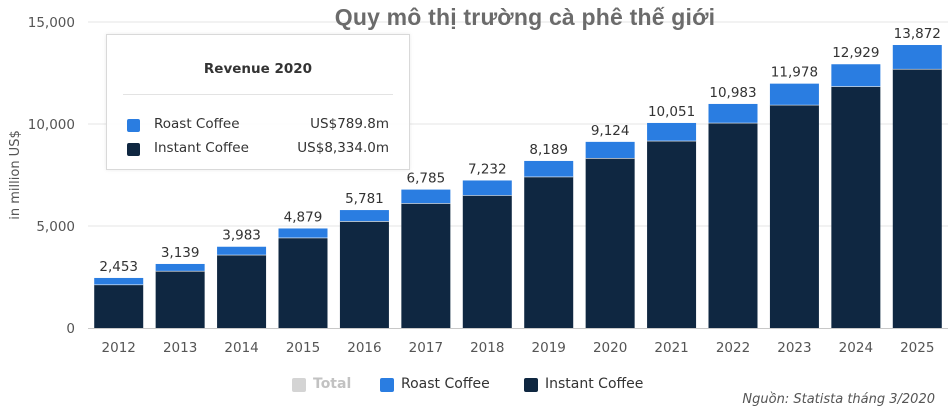 This screenshot has height=412, width=949. What do you see at coordinates (856, 348) in the screenshot?
I see `x-tick-label-2024: 2024` at bounding box center [856, 348].